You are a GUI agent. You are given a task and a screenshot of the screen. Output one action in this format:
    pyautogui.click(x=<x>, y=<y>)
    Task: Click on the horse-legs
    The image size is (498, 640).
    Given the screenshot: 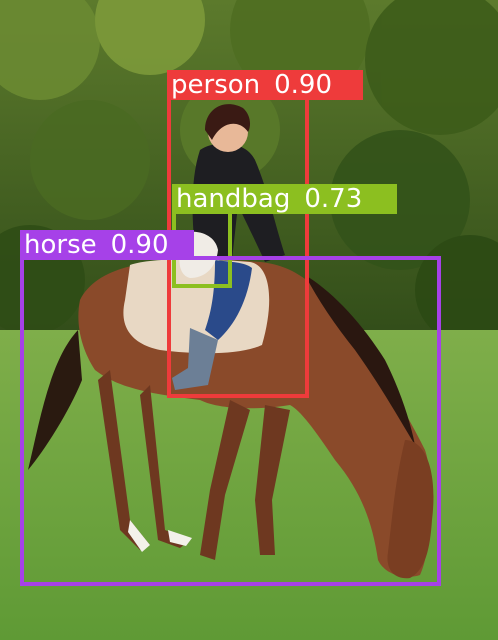 What is the action you would take?
    pyautogui.click(x=194, y=465)
    